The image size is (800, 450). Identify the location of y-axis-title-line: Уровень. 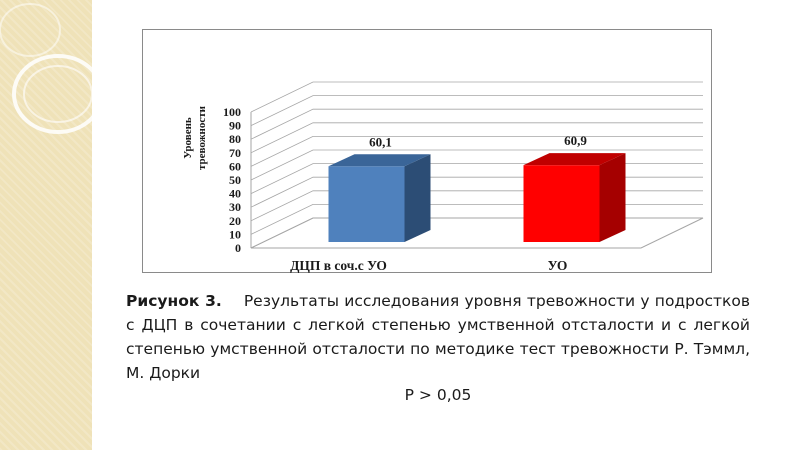
(188, 138).